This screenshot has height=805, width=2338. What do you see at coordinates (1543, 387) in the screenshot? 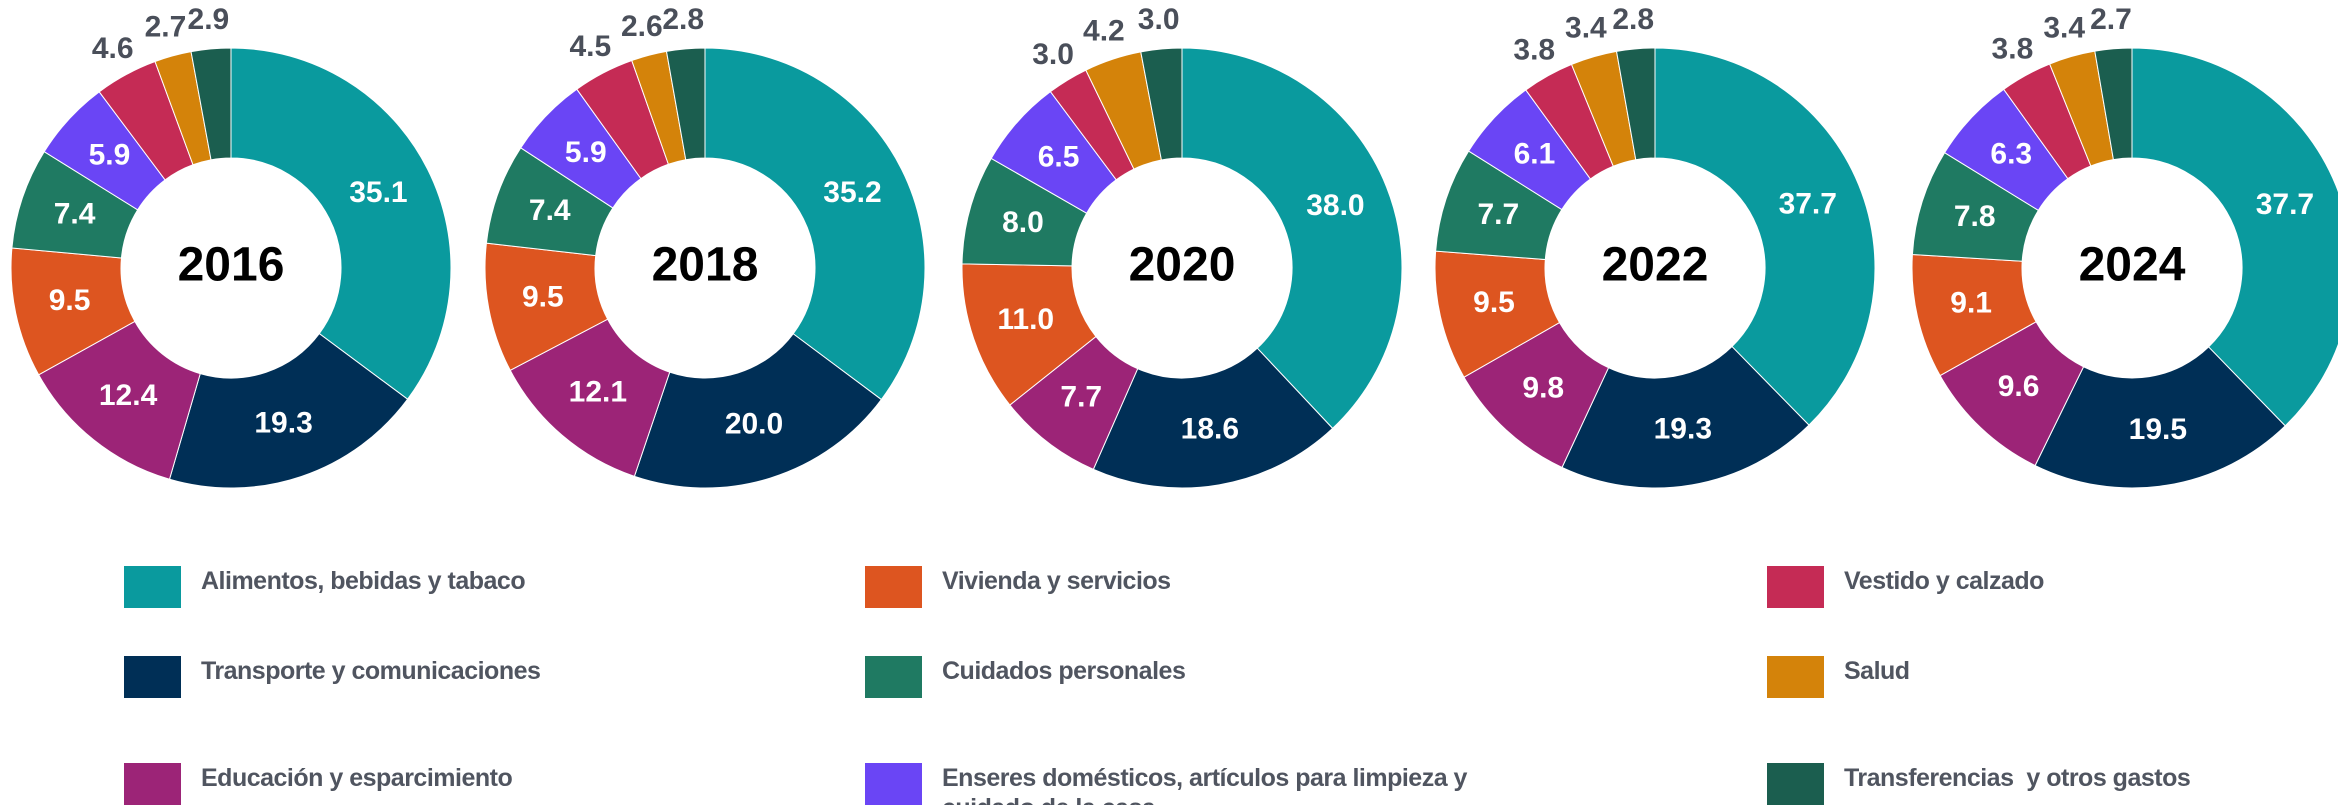
I see `value-label: 9.8` at bounding box center [1543, 387].